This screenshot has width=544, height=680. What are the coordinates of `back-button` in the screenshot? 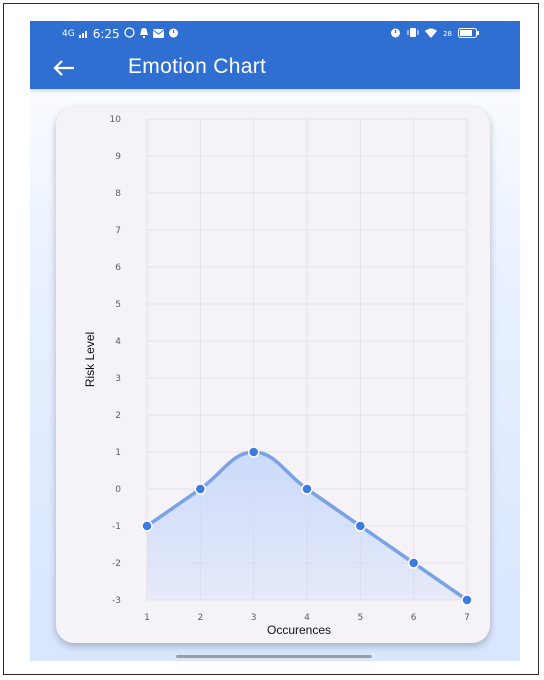 It's located at (64, 68).